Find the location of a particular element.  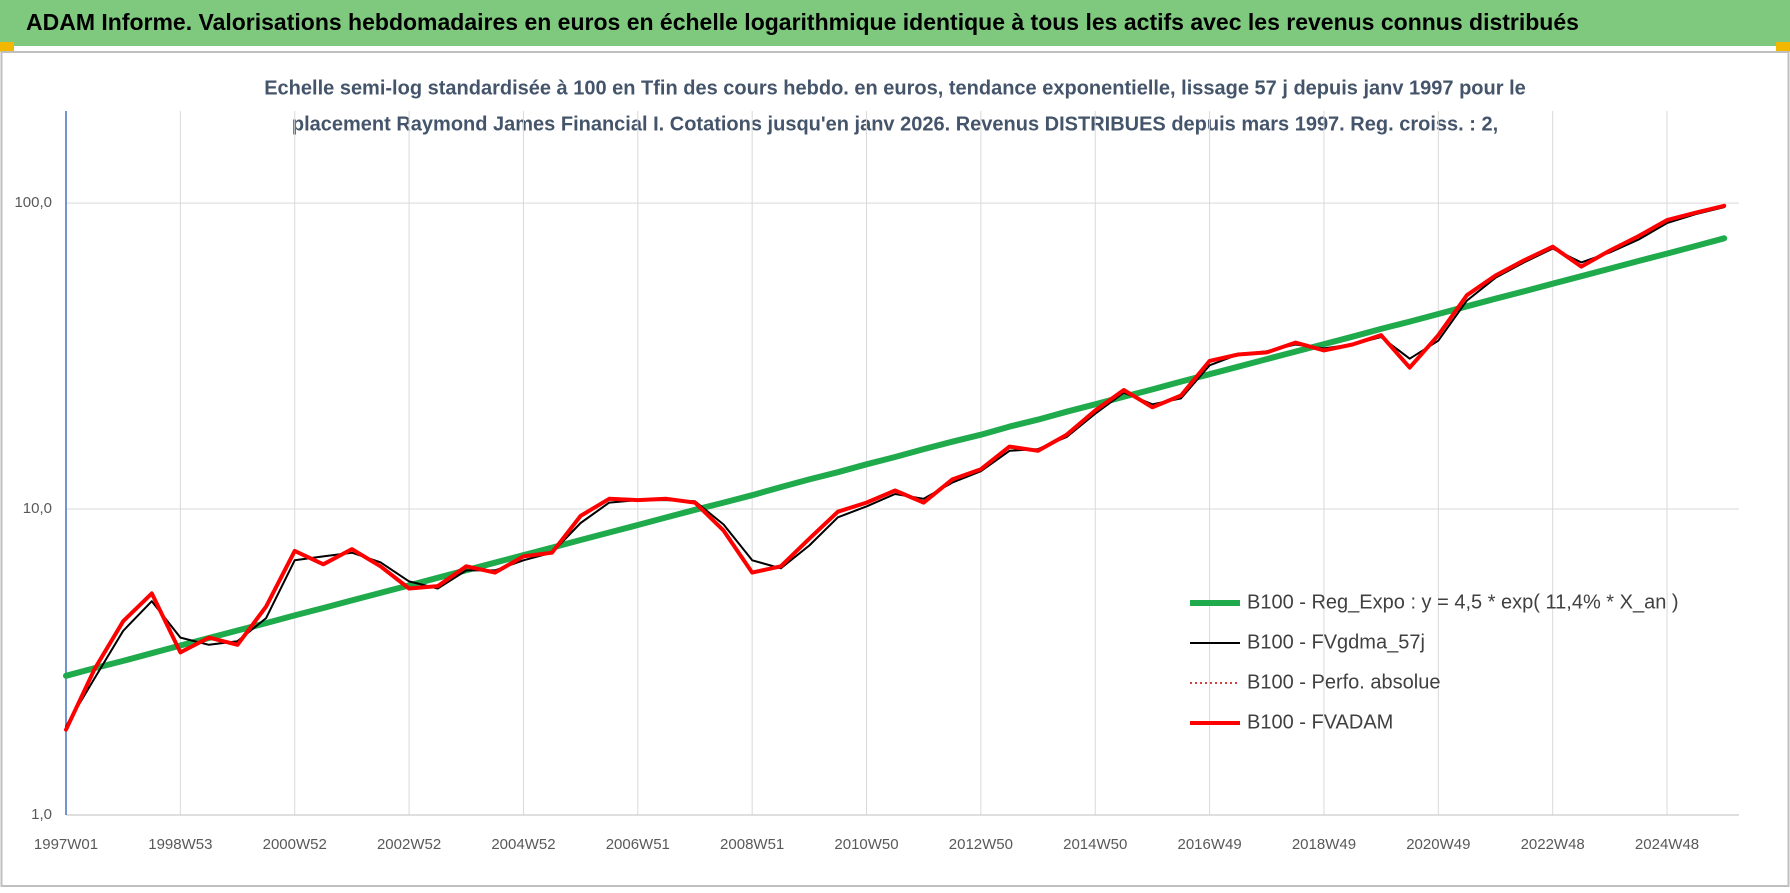

x-tick-label: 2014W50 is located at coordinates (1095, 844).